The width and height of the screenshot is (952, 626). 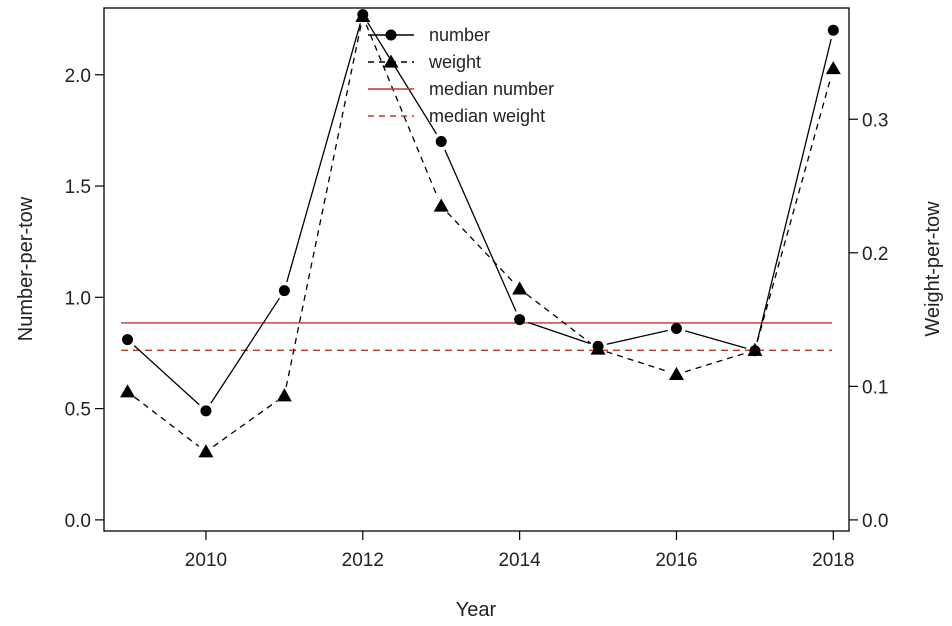 What do you see at coordinates (476, 337) in the screenshot?
I see `reference-lines` at bounding box center [476, 337].